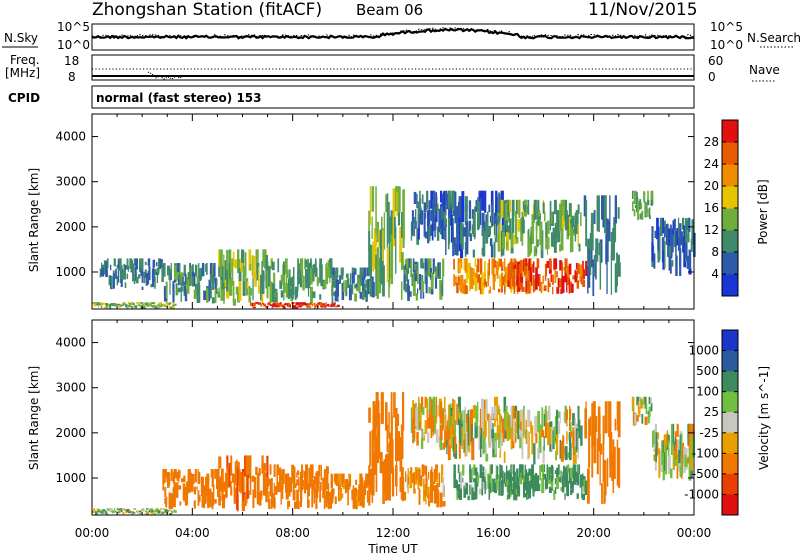 The width and height of the screenshot is (800, 554). Describe the element at coordinates (730, 505) in the screenshot. I see `colorbar-swatch` at that location.